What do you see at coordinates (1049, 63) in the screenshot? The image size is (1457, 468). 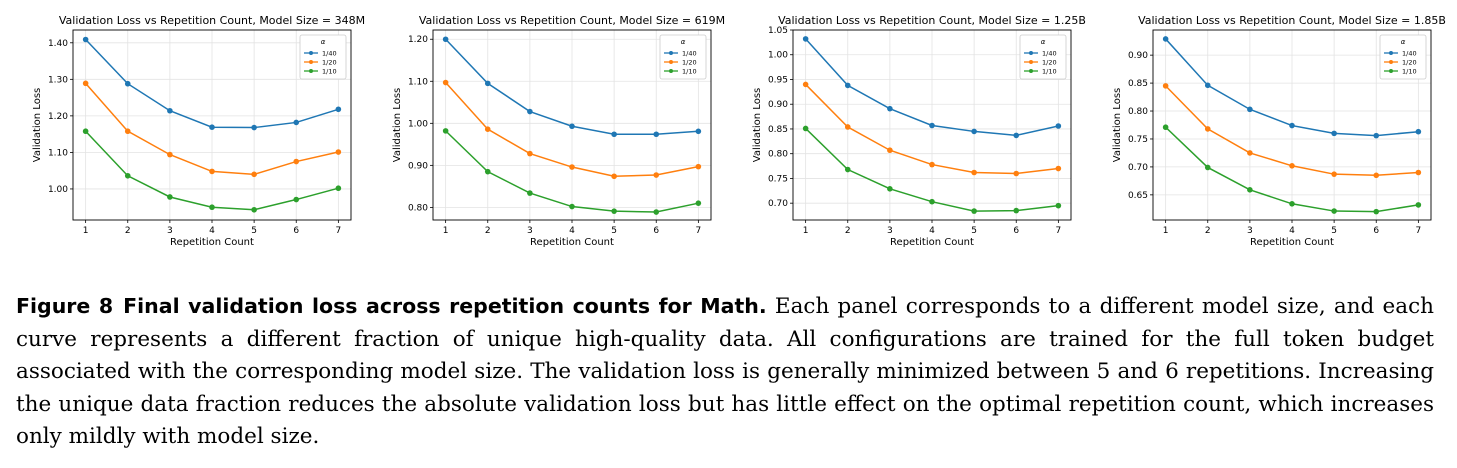 I see `legend-label: 1/20` at bounding box center [1049, 63].